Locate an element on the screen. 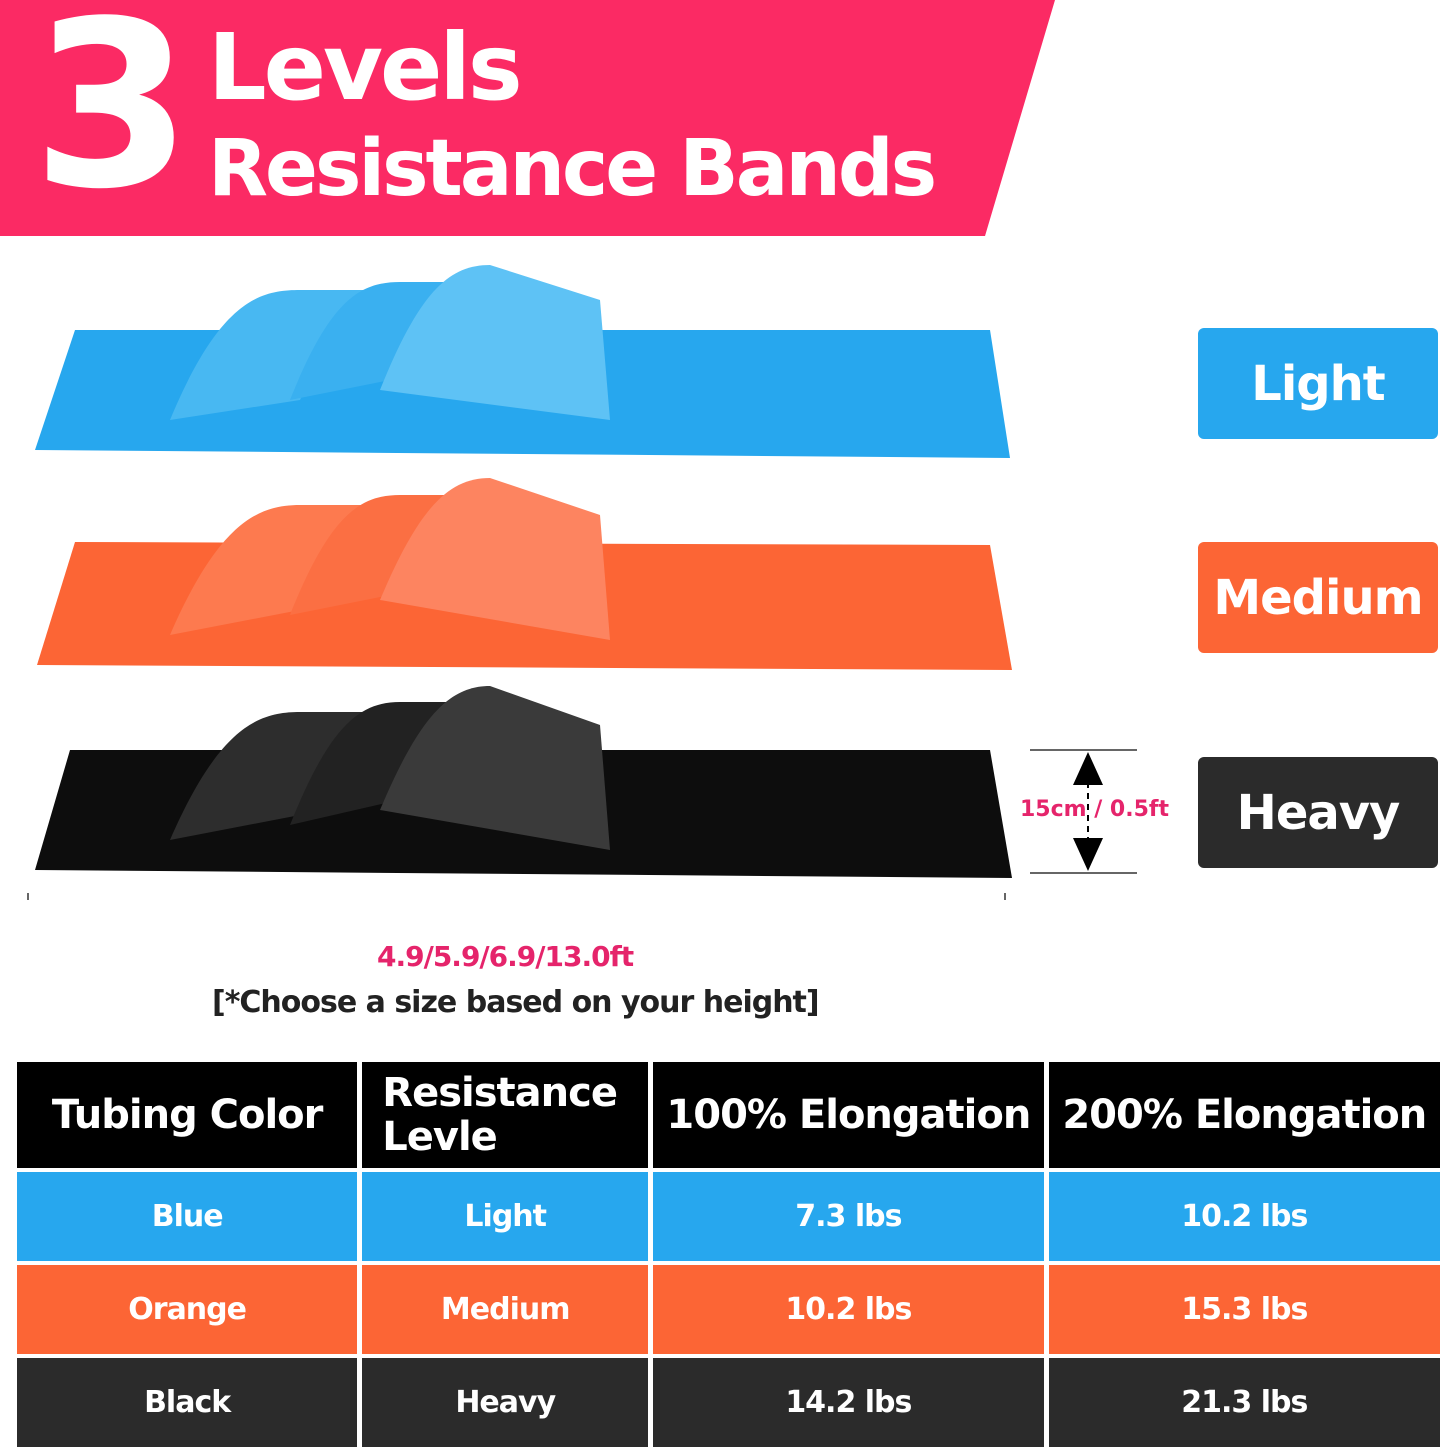  cell: 7.3 lbs is located at coordinates (848, 1216).